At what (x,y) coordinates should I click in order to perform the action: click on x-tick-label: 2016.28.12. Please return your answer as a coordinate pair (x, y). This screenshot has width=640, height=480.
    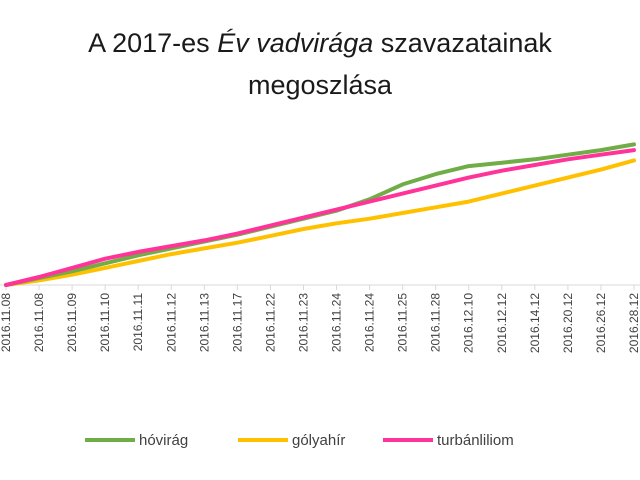
    Looking at the image, I should click on (633, 323).